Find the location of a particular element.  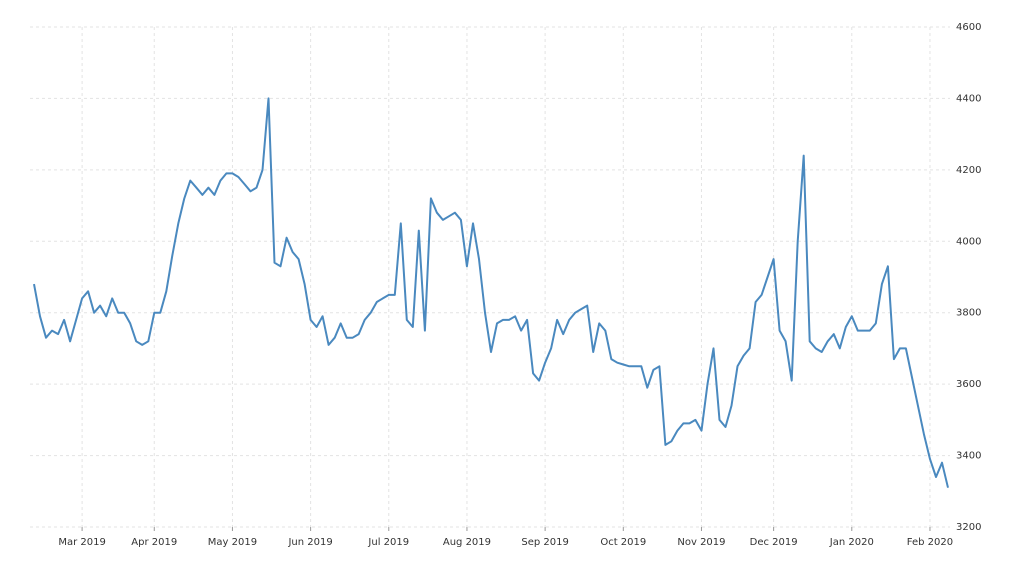

x-tick-label: Sep 2019 is located at coordinates (544, 542).